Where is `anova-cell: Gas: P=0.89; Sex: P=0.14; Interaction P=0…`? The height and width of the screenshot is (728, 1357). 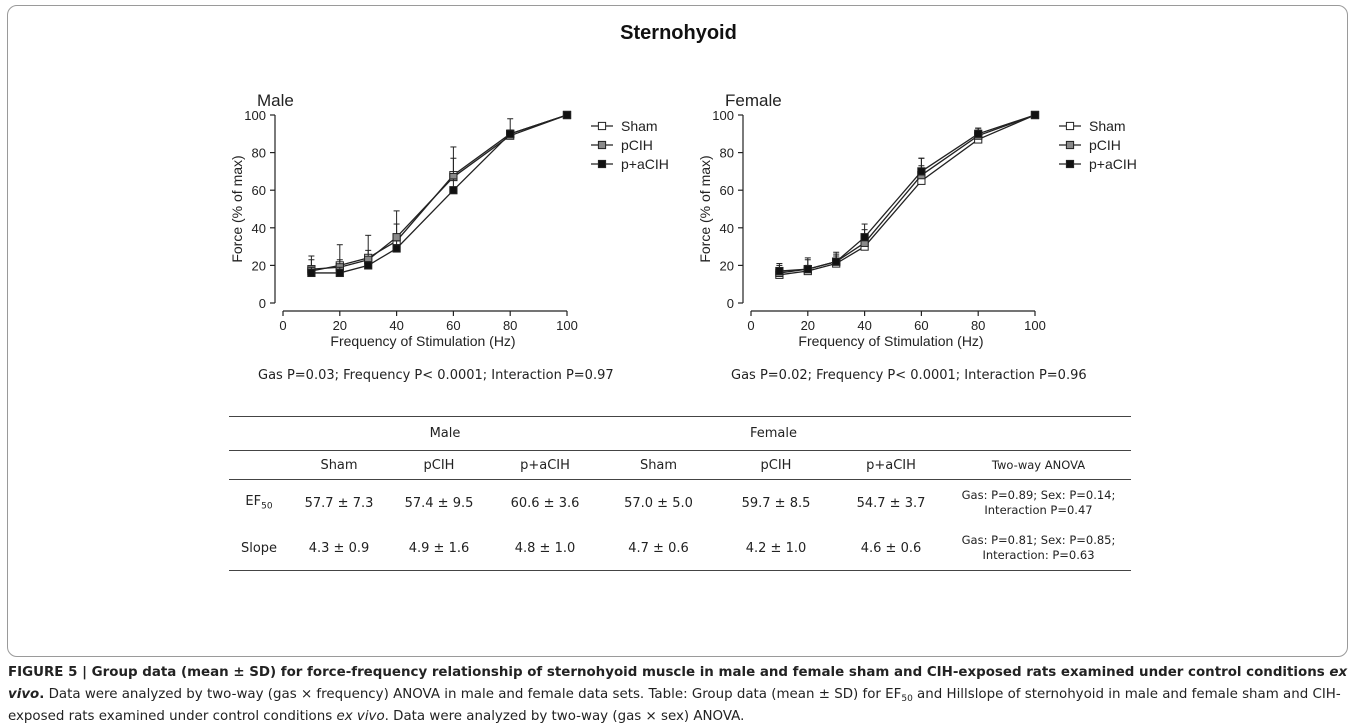
anova-cell: Gas: P=0.89; Sex: P=0.14; Interaction P=0… is located at coordinates (1038, 502).